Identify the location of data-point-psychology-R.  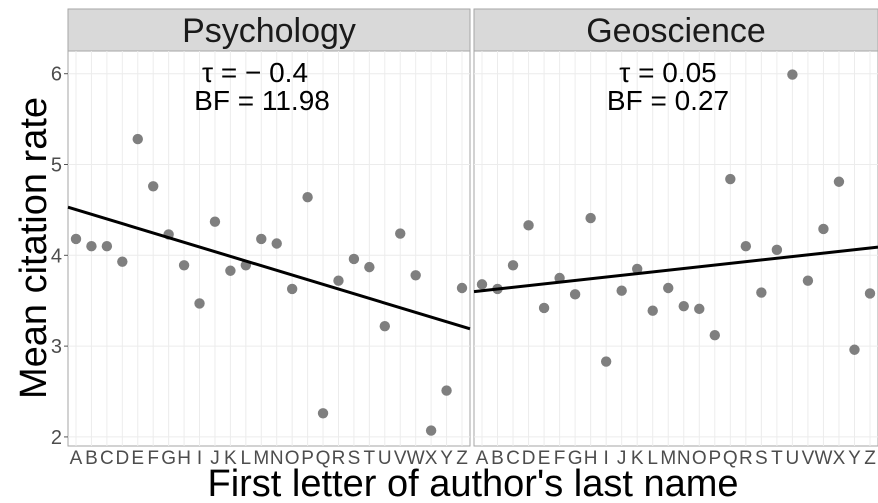
(338, 280).